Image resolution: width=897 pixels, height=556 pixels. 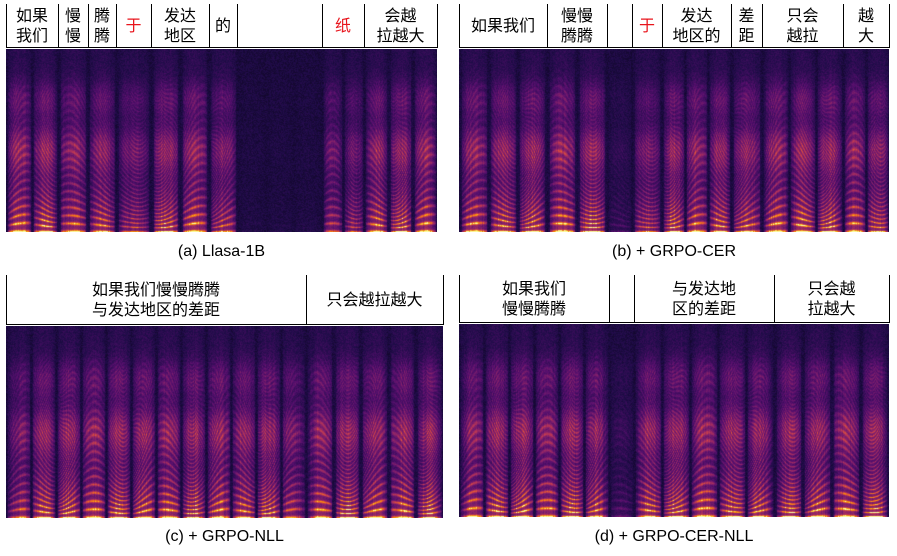 I want to click on panel-caption: (c) + GRPO-NLL, so click(x=224, y=536).